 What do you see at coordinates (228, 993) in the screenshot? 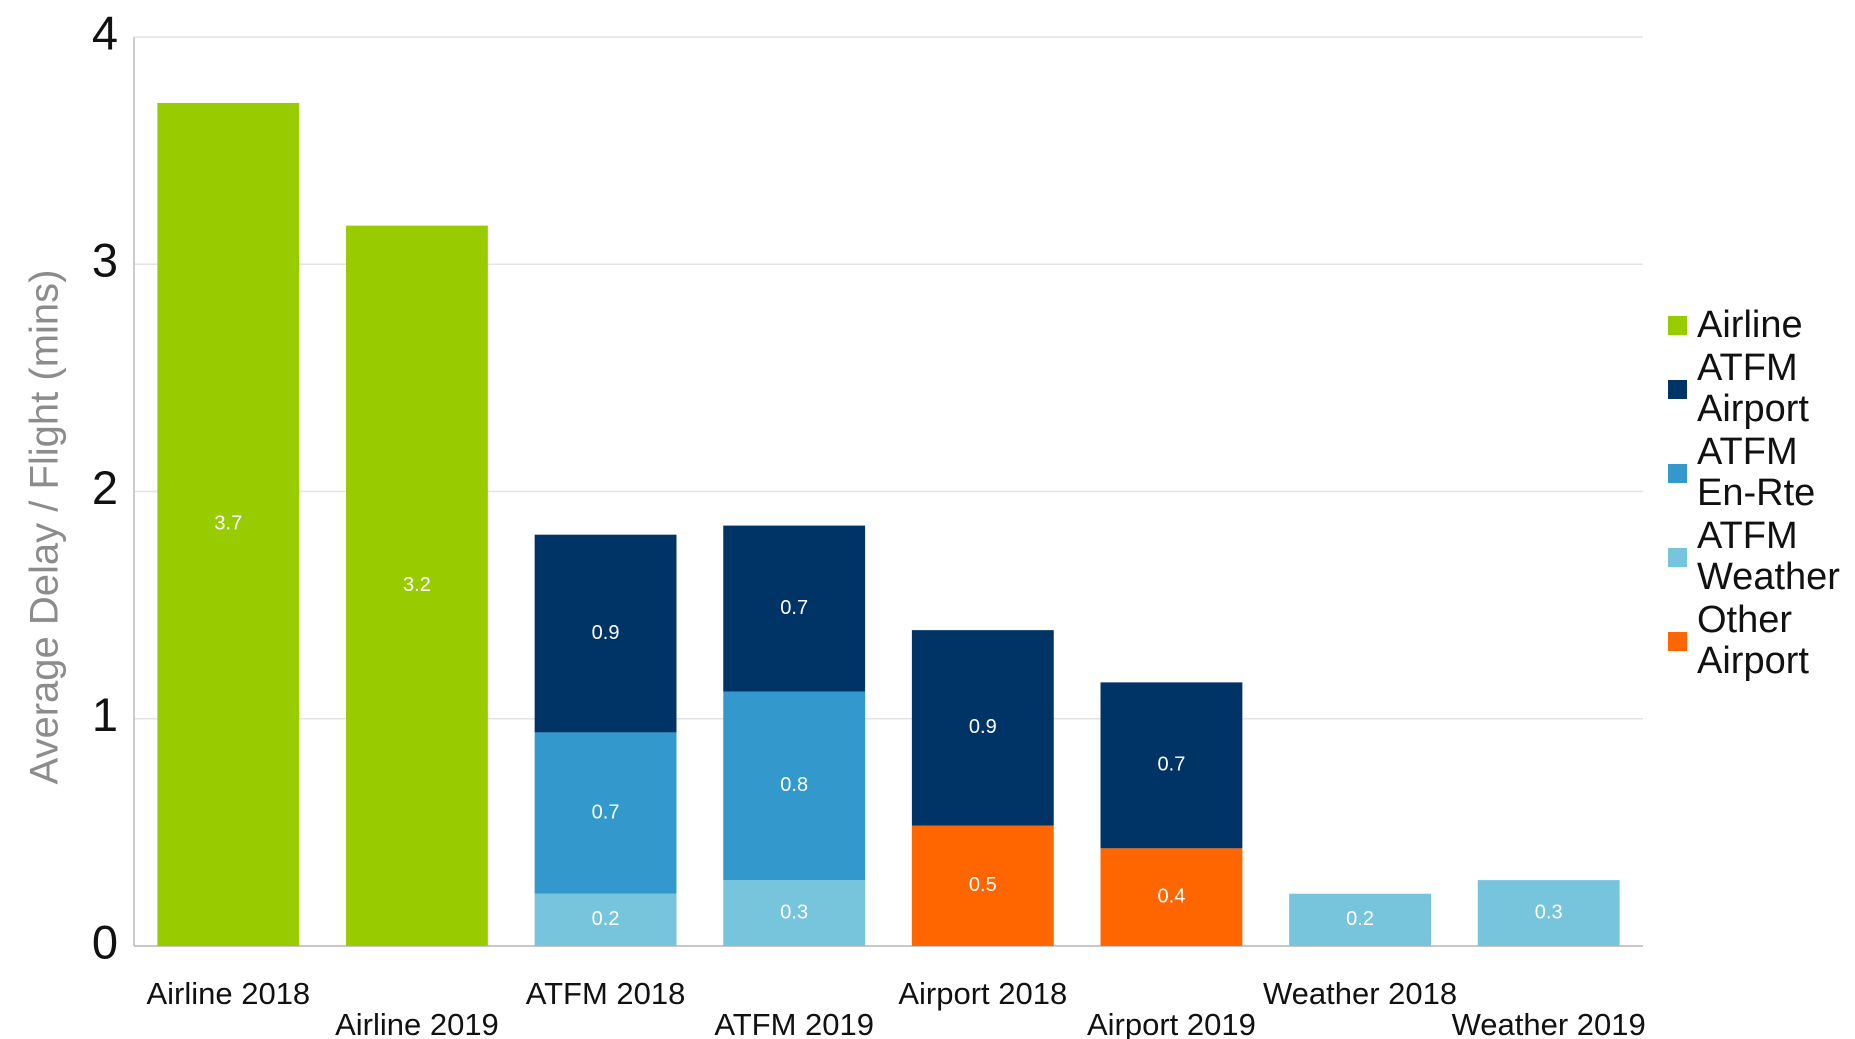
I see `x-tick-label: Airline 2018` at bounding box center [228, 993].